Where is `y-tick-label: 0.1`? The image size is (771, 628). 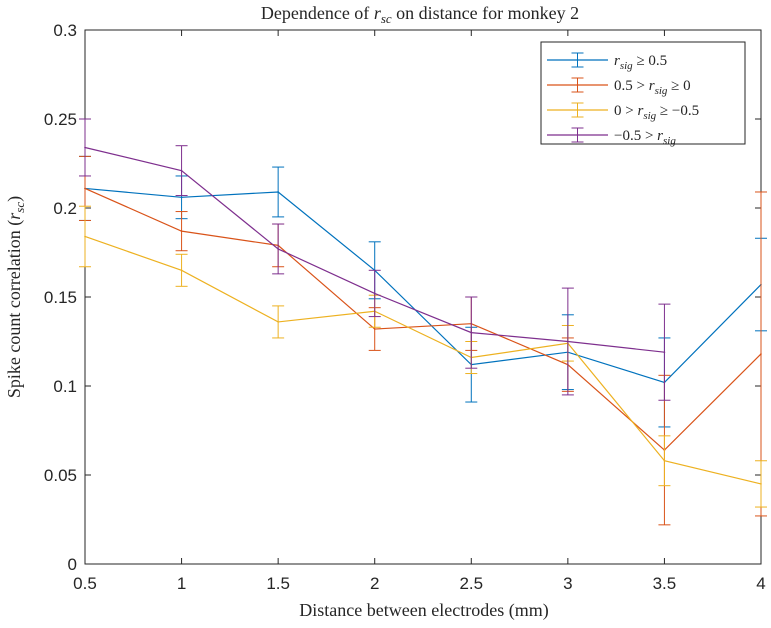 y-tick-label: 0.1 is located at coordinates (65, 386).